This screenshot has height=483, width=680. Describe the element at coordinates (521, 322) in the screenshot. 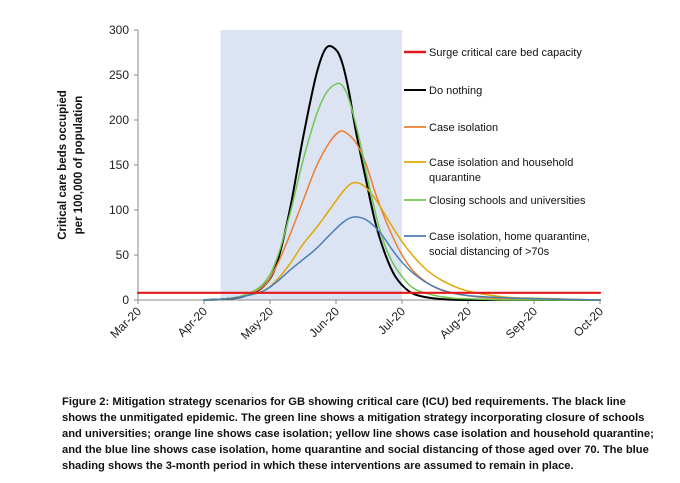

I see `x-tick-label: Sep-20` at that location.